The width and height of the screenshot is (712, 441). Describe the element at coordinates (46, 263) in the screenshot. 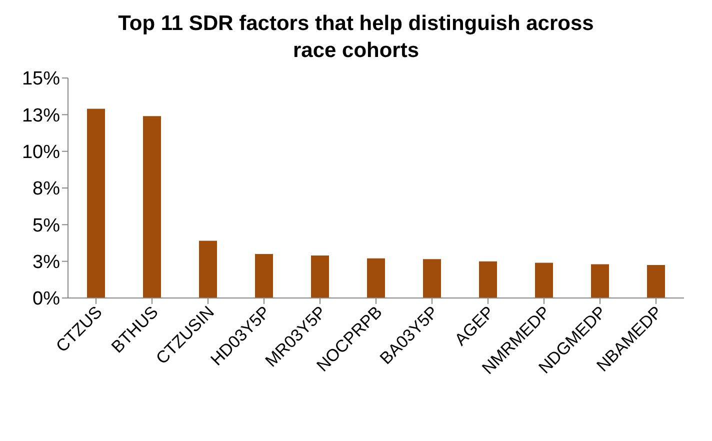

I see `y-tick-label: 3%` at that location.